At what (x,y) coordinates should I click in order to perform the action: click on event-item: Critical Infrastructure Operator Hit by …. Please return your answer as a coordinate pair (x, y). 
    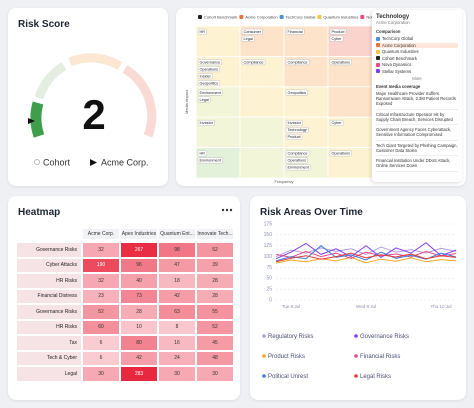
    Looking at the image, I should click on (417, 119).